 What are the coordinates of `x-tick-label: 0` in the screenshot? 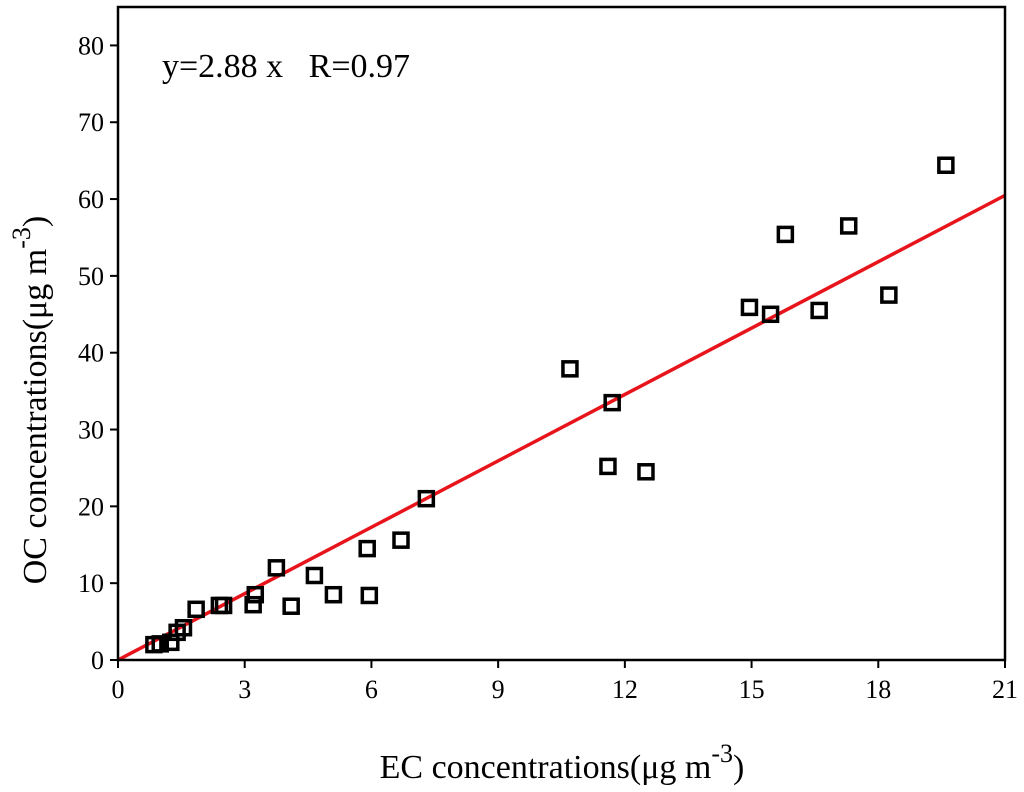 It's located at (118, 689).